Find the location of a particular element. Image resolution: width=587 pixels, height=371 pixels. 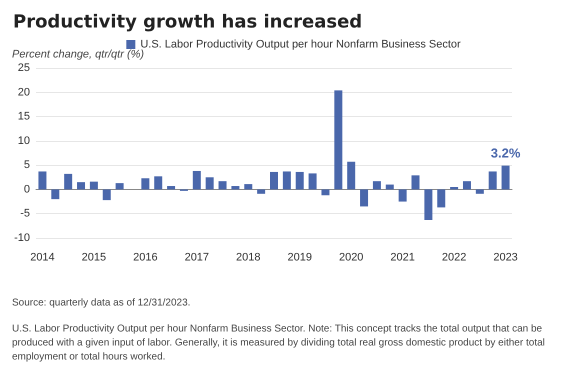

x-tick-label: 2019 is located at coordinates (299, 258).